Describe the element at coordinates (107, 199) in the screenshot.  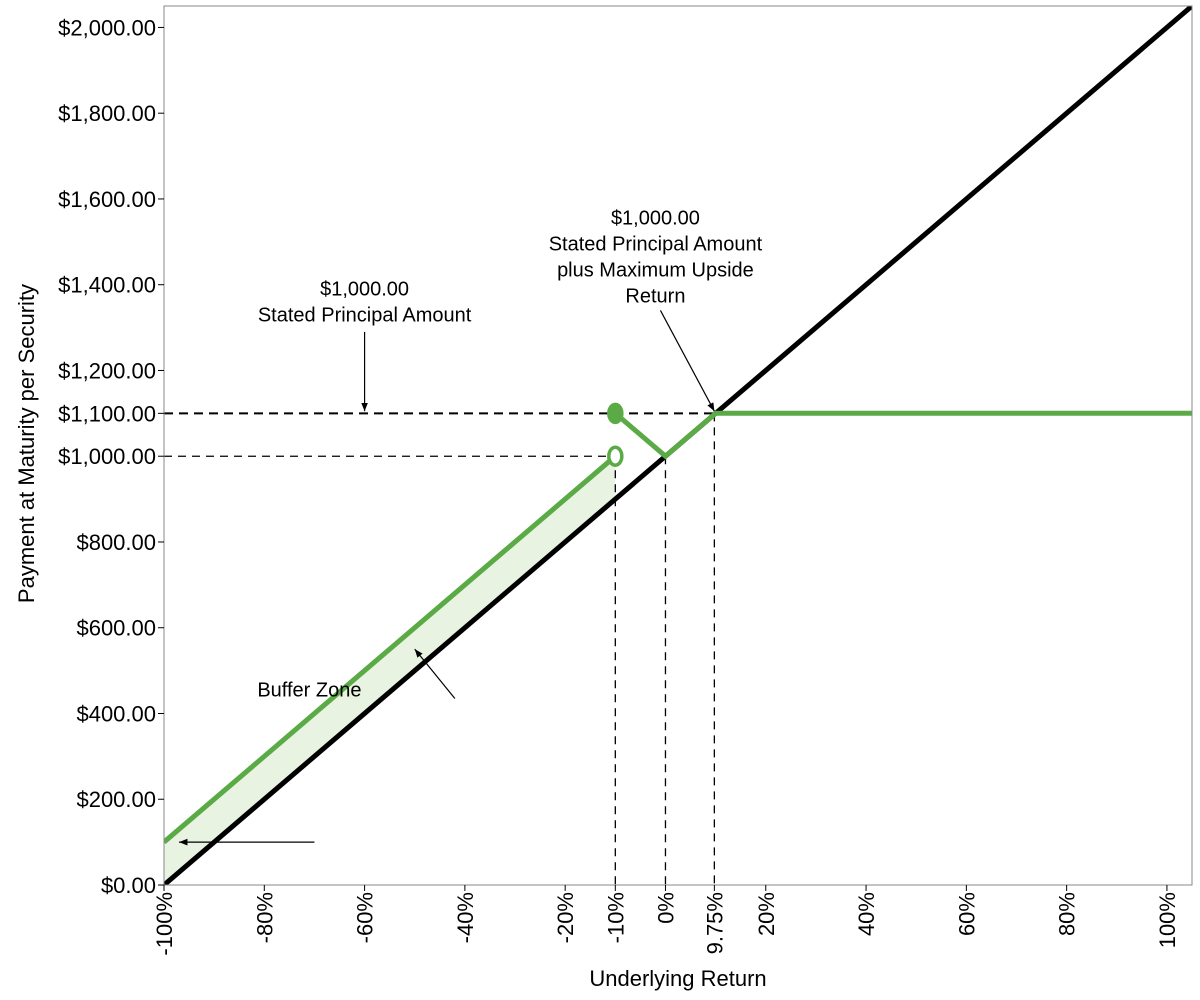
I see `y-tick-label: $1,600.00` at that location.